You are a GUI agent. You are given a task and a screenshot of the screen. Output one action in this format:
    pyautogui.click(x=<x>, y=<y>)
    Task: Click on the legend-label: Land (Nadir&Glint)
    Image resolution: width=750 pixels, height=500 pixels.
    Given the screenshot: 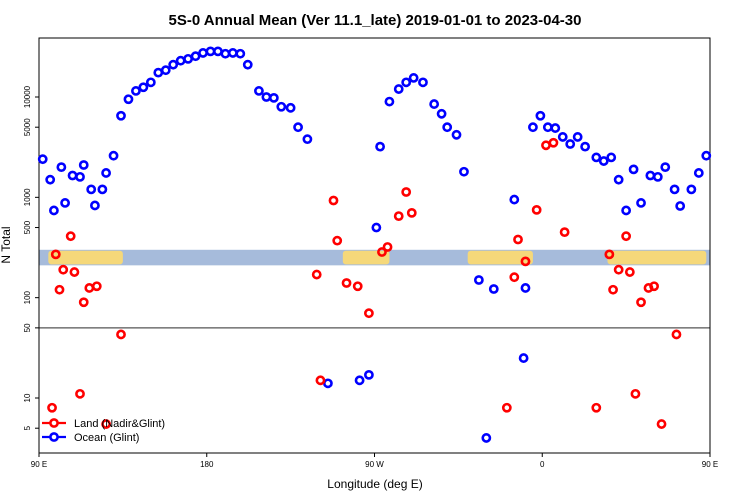 What is the action you would take?
    pyautogui.click(x=119, y=424)
    